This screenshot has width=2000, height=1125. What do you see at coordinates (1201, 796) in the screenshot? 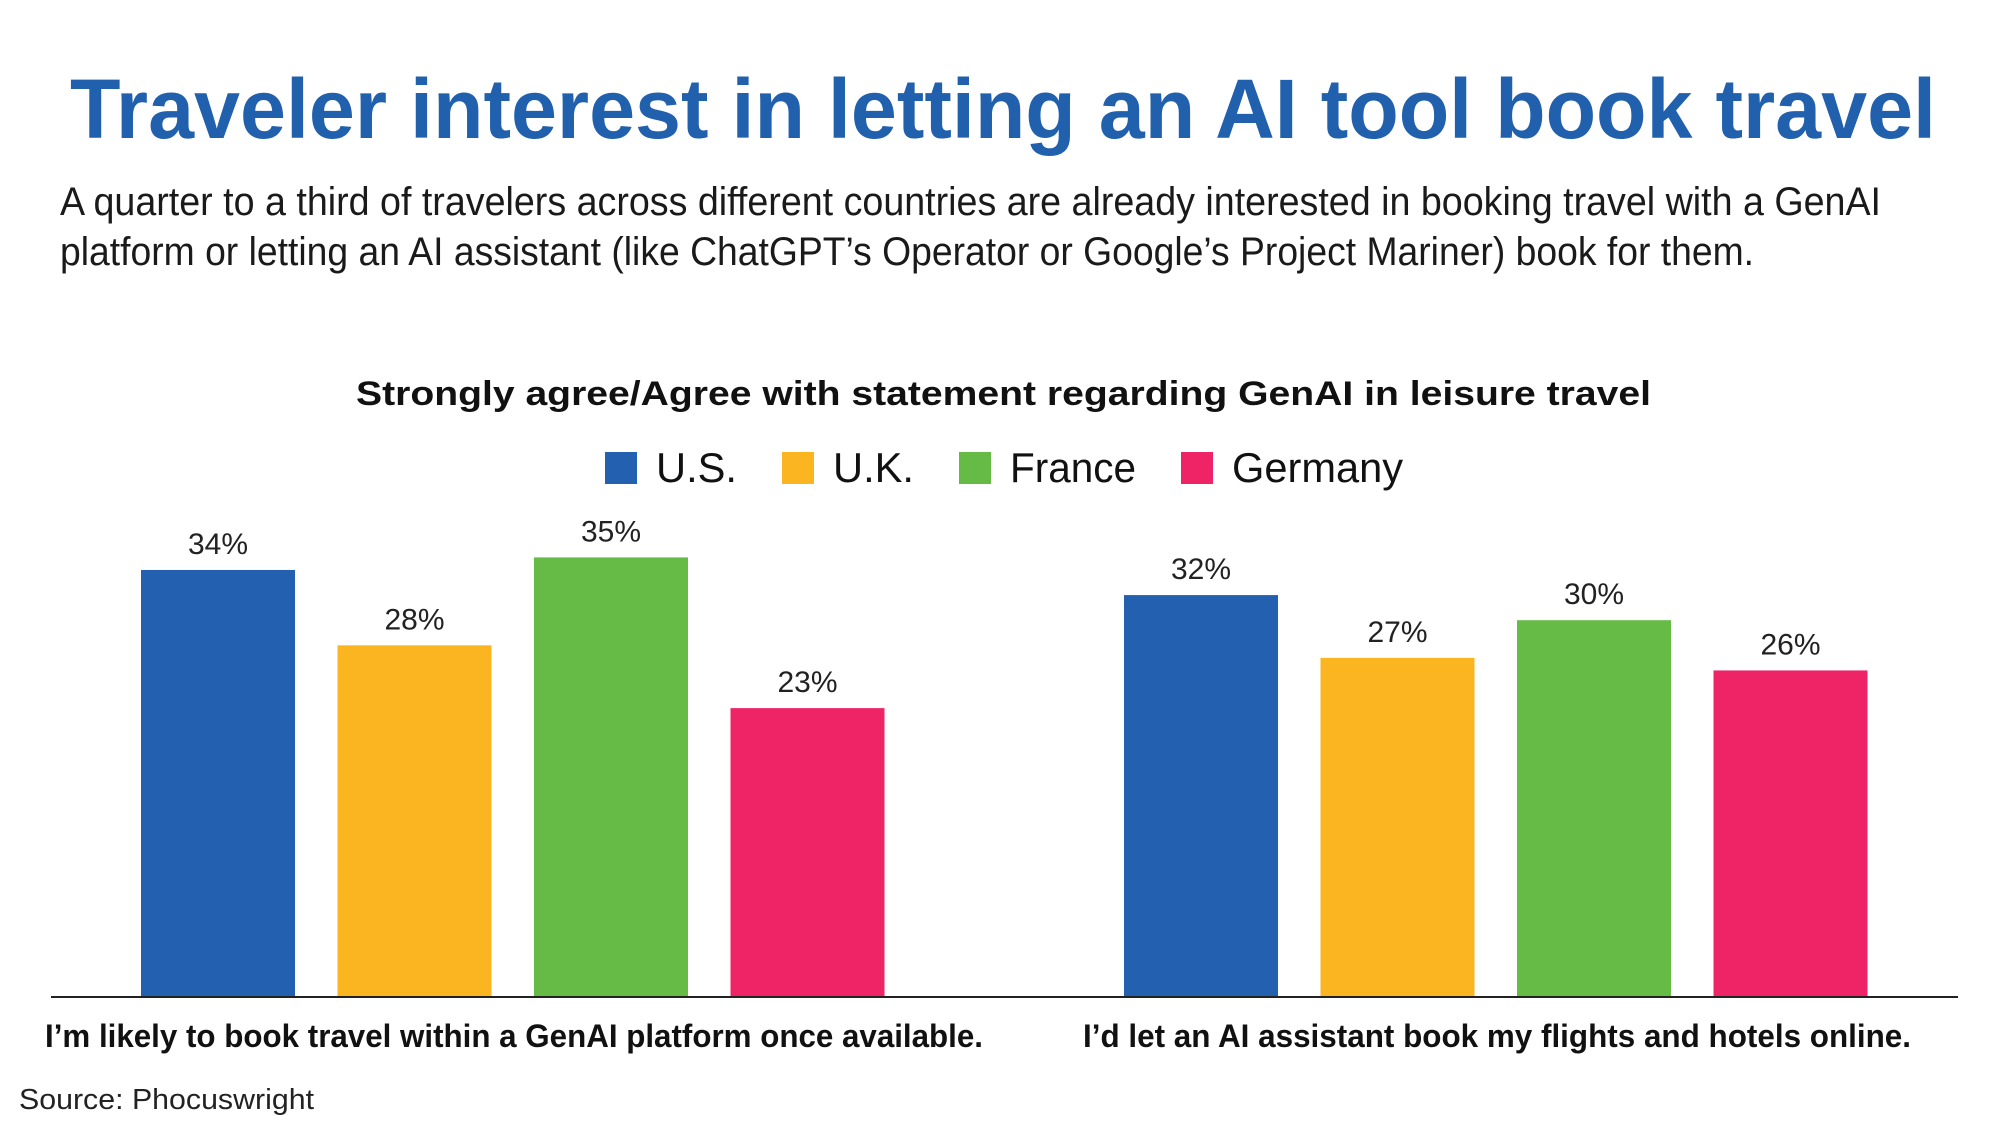
I see `bar-2-us` at bounding box center [1201, 796].